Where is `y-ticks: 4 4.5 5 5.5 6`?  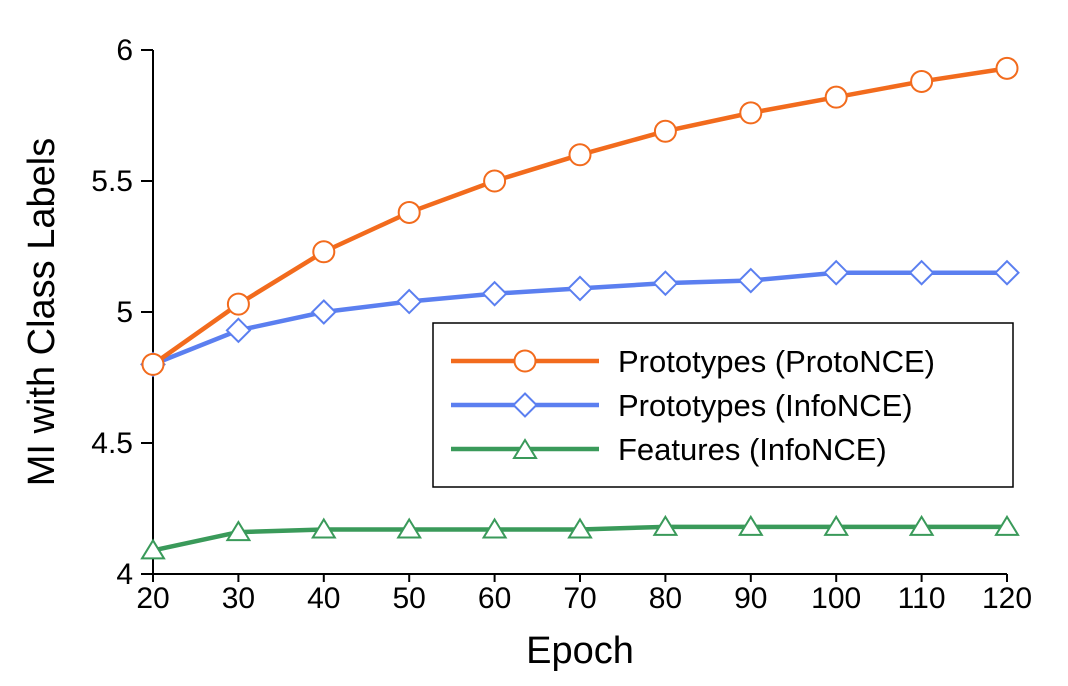 y-ticks: 4 4.5 5 5.5 6 is located at coordinates (122, 312).